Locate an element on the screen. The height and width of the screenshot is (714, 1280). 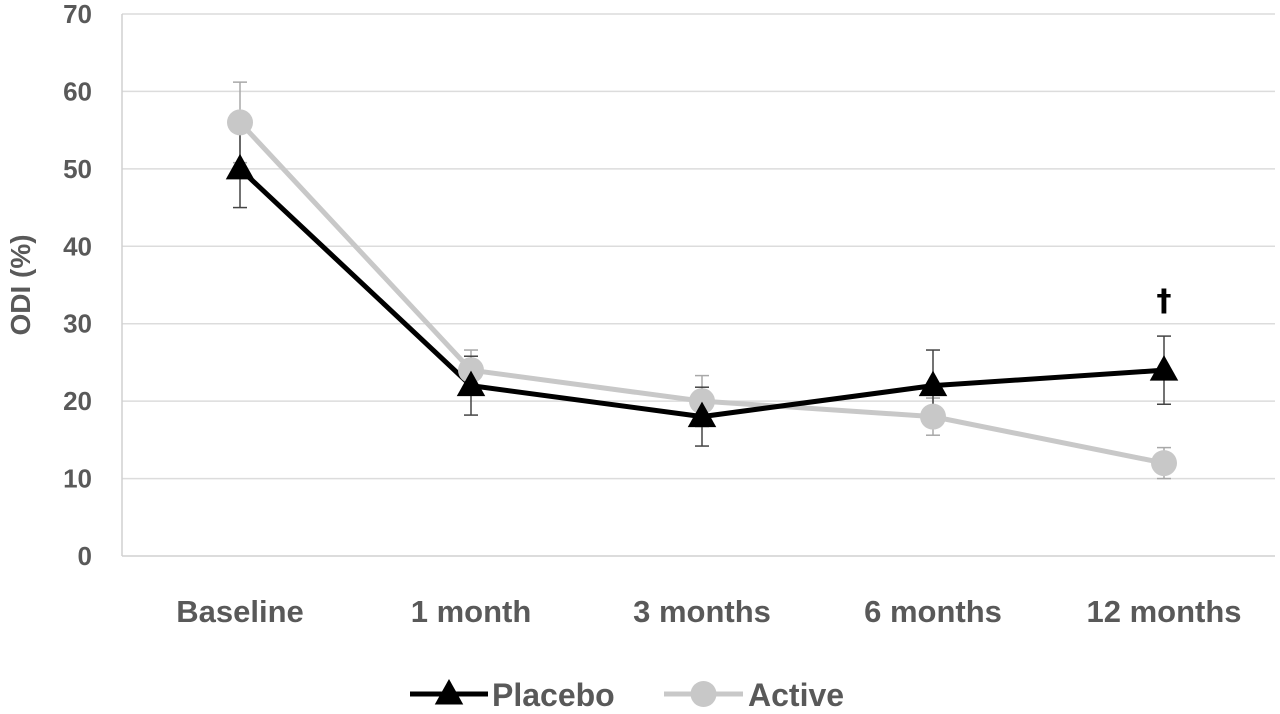
legend: Placebo Active is located at coordinates (627, 695).